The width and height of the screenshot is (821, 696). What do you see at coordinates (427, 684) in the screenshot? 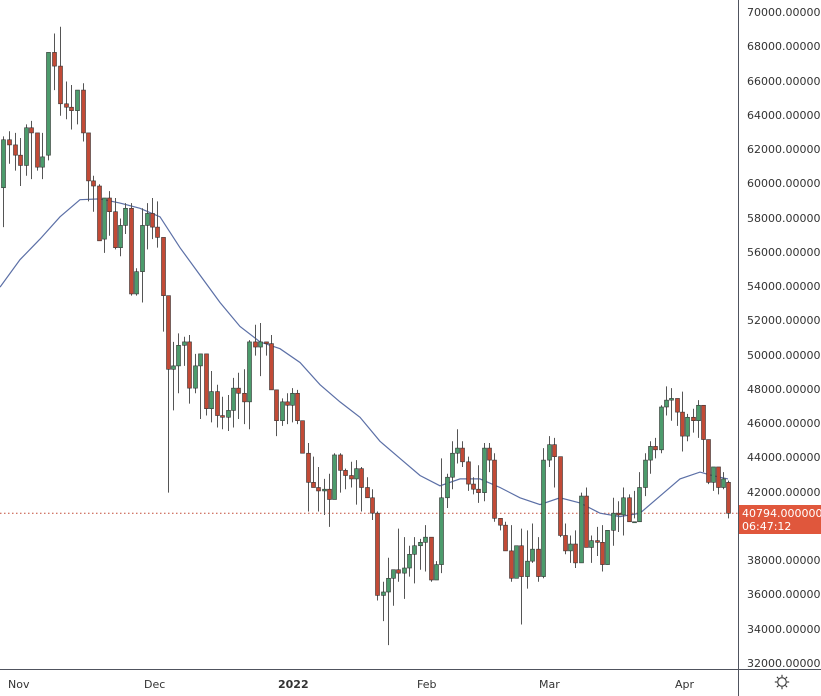
I see `time-tick-label: Feb` at bounding box center [427, 684].